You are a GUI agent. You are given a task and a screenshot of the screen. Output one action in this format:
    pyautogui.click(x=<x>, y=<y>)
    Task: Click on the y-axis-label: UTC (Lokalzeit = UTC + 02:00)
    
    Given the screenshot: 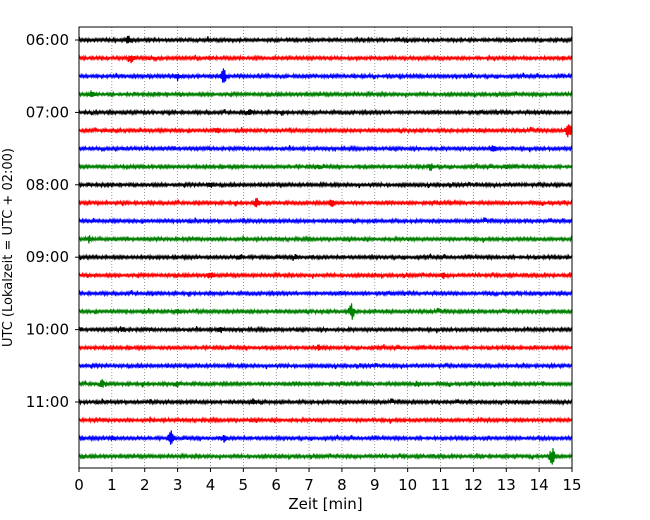 What is the action you would take?
    pyautogui.click(x=8, y=247)
    